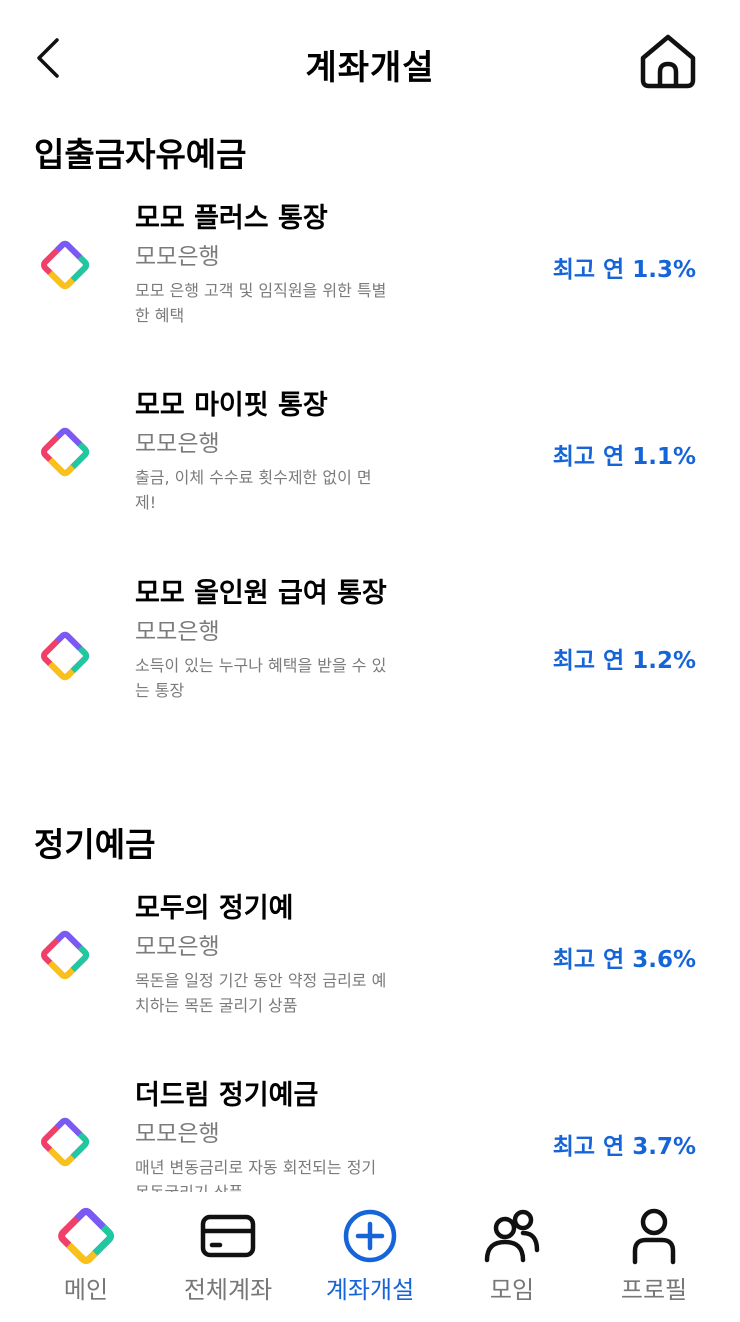 Image resolution: width=740 pixels, height=1322 pixels. What do you see at coordinates (654, 1290) in the screenshot?
I see `nav-label: 프로필` at bounding box center [654, 1290].